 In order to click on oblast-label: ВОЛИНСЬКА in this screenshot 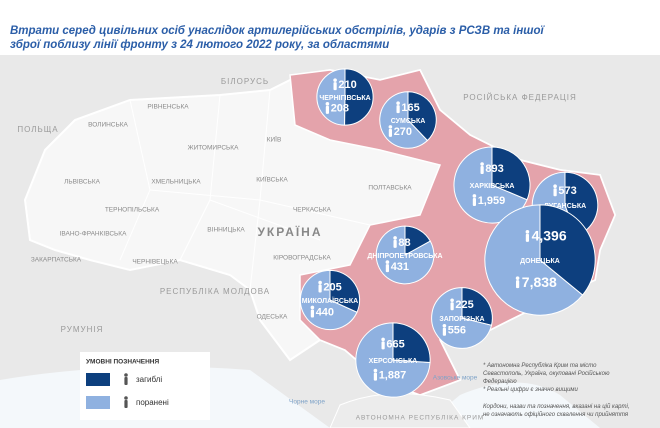, I will do `click(108, 125)`.